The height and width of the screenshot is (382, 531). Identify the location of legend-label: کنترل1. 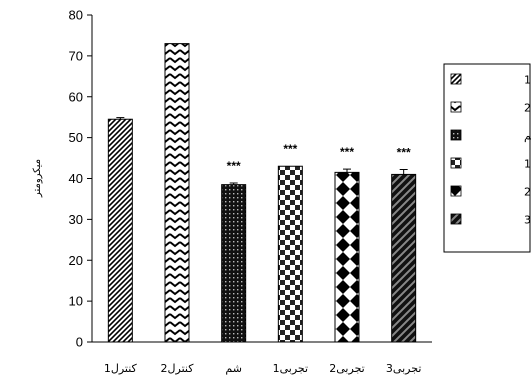
(527, 80).